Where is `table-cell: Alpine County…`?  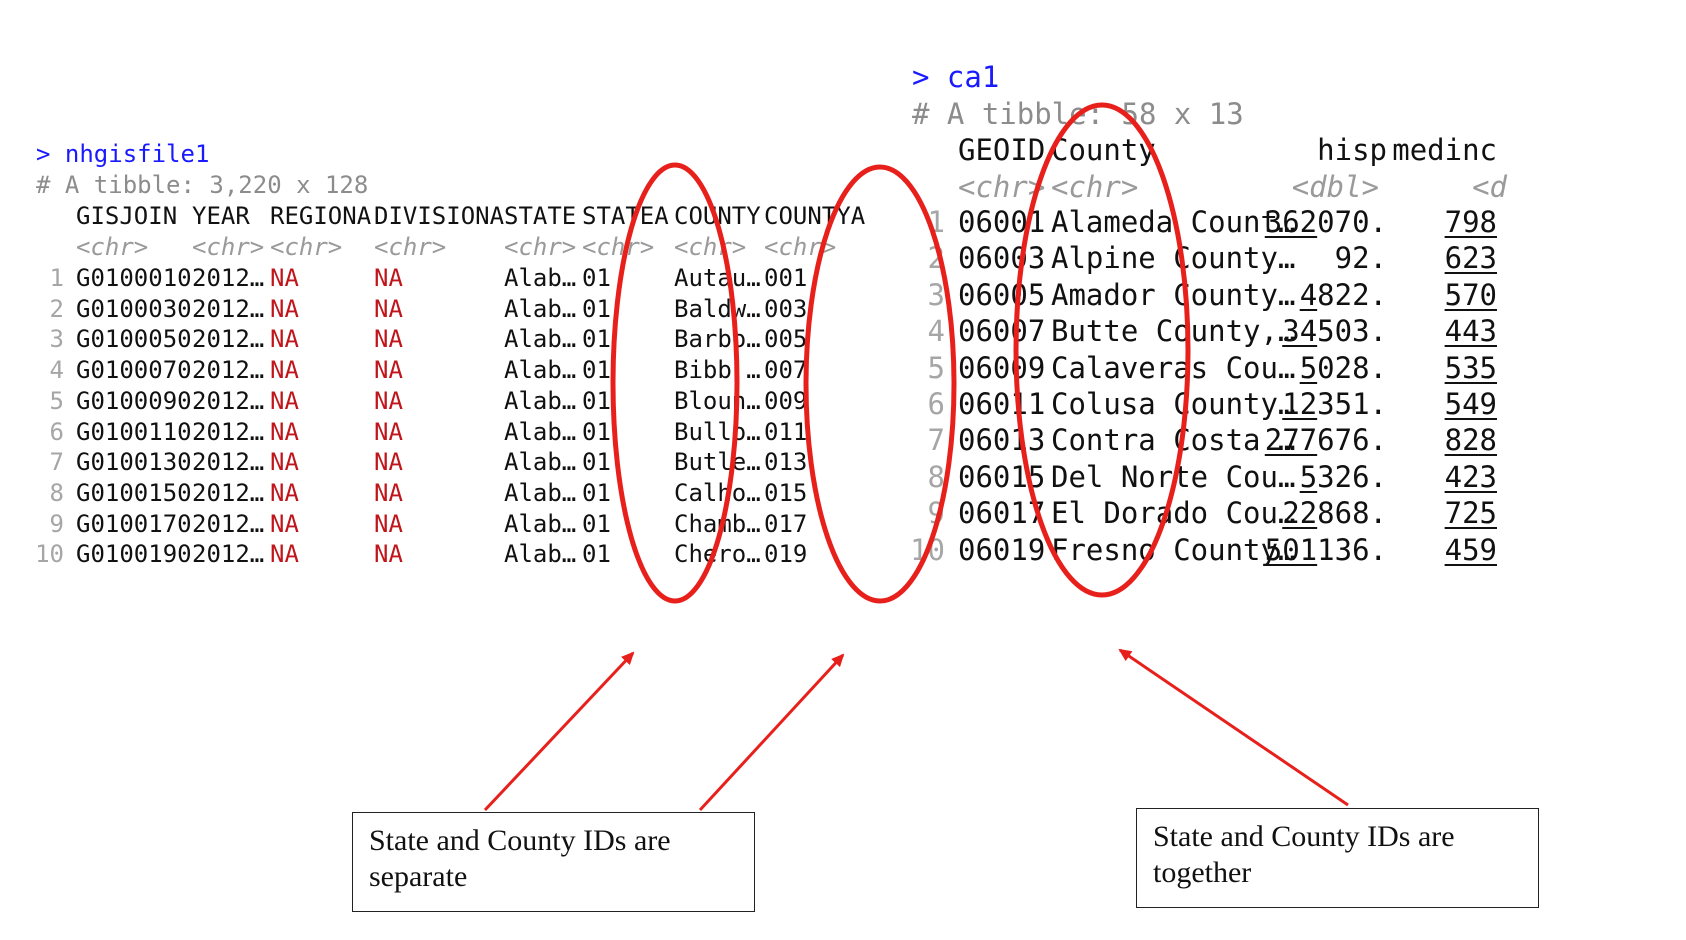 table-cell: Alpine County… is located at coordinates (1173, 258).